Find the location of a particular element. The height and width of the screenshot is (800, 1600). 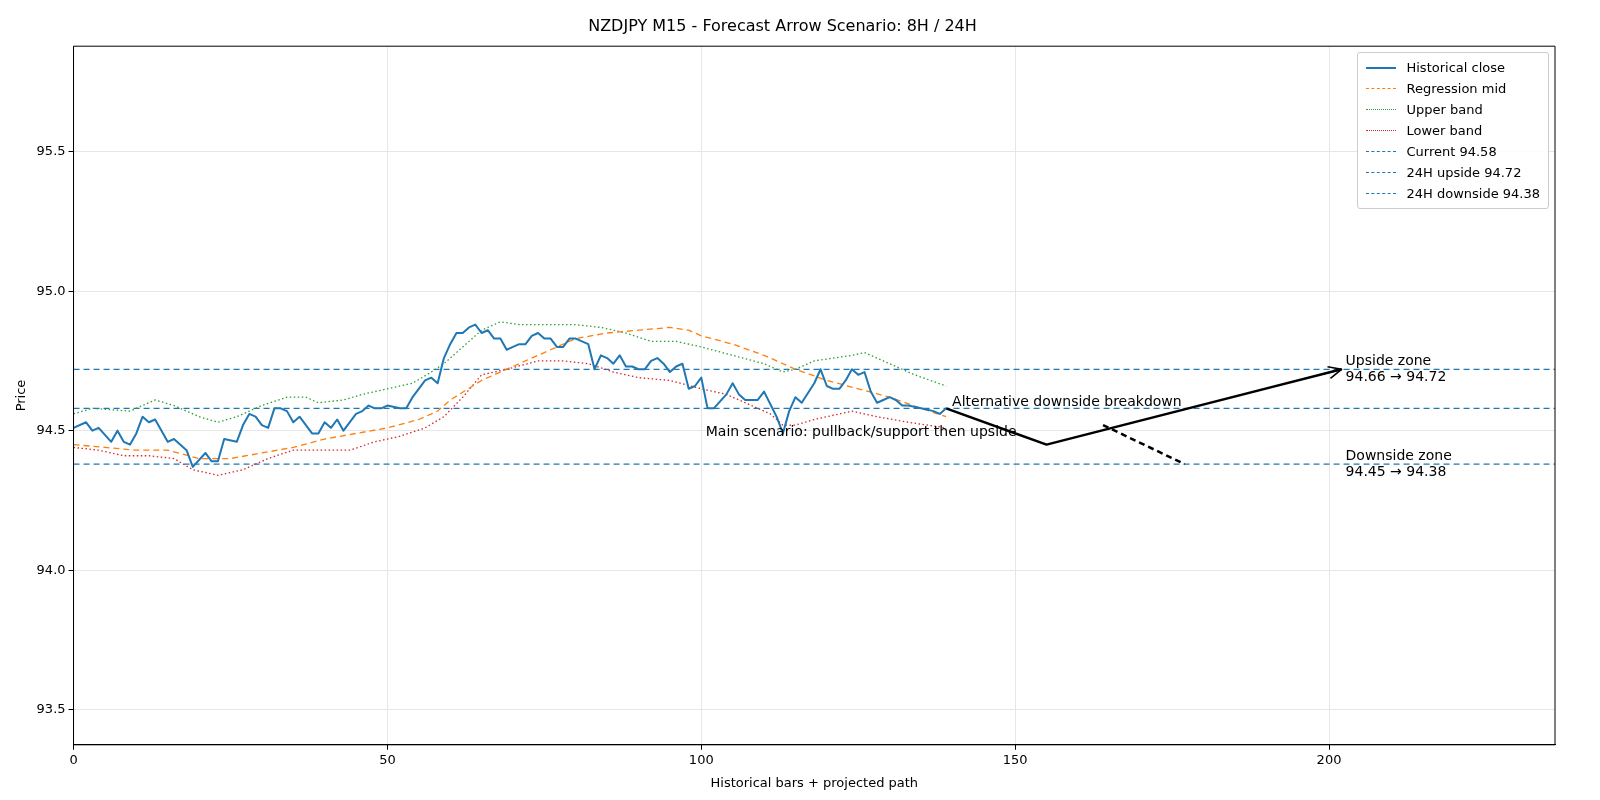

y-tick-label: 93.5 is located at coordinates (51, 709).